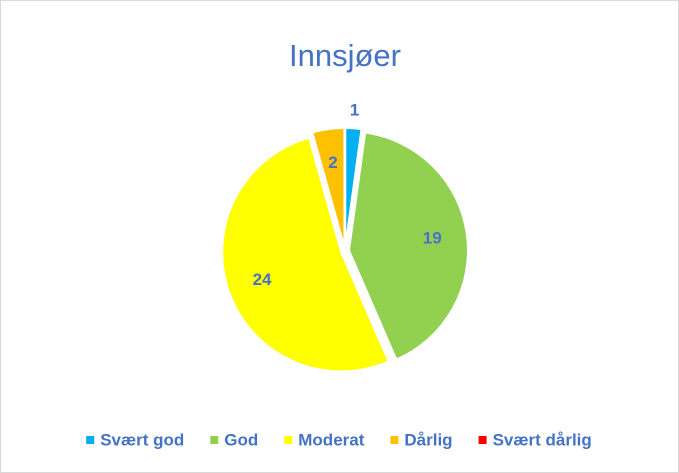 The height and width of the screenshot is (473, 679). What do you see at coordinates (345, 55) in the screenshot?
I see `chart-title: Innsjøer` at bounding box center [345, 55].